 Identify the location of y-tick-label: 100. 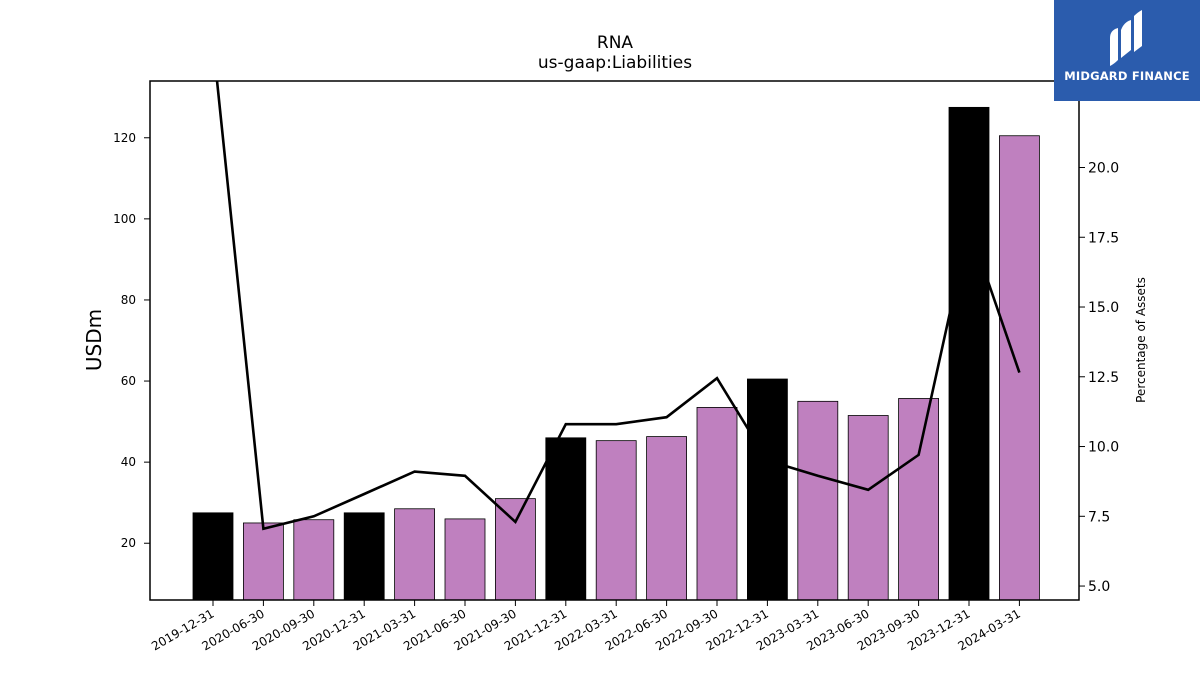
(124, 219).